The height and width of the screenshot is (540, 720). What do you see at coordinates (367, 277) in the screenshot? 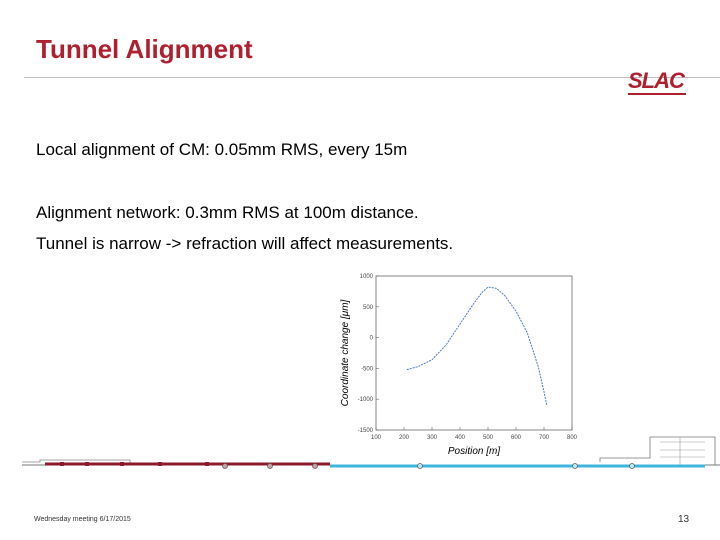
I see `y-tick-label: 1000` at bounding box center [367, 277].